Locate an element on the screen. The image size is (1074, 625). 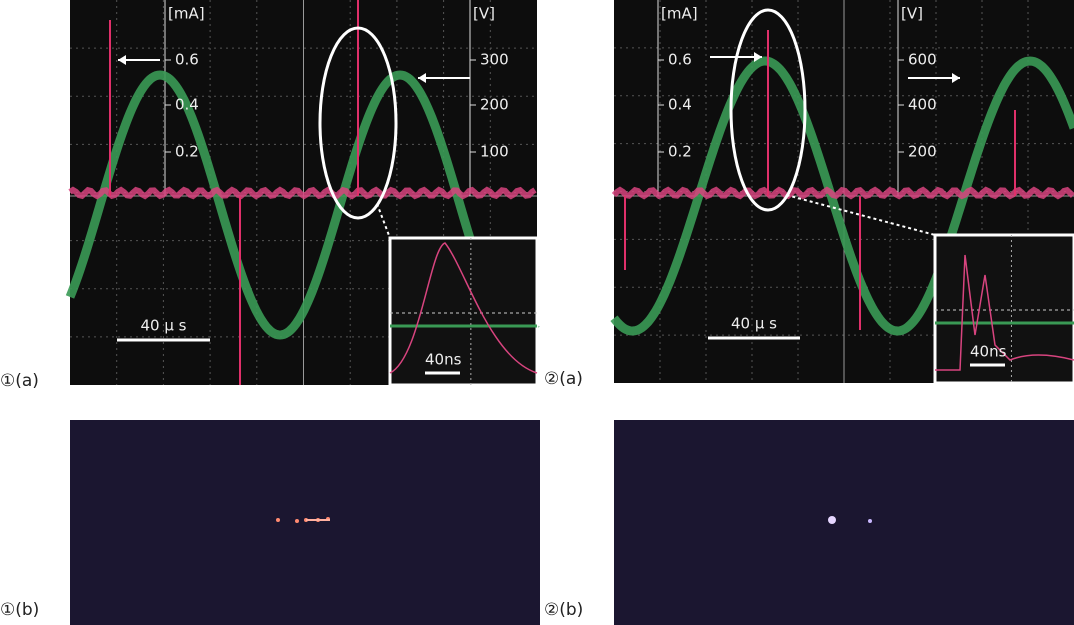
scope-label: ①(a) is located at coordinates (19, 381).